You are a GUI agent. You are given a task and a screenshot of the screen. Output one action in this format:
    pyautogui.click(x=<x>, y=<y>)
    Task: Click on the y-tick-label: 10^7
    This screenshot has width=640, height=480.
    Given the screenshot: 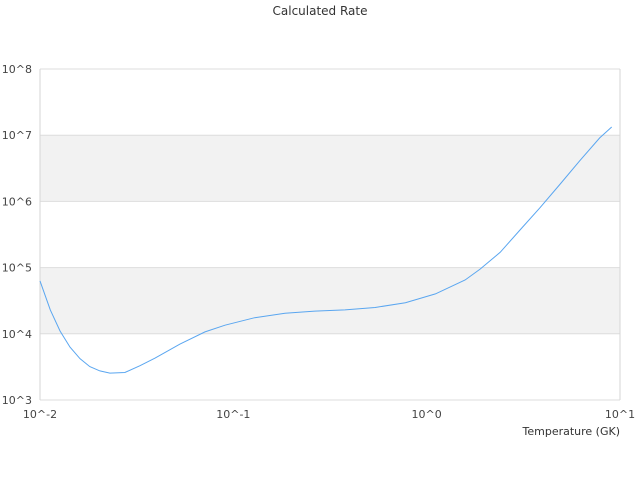 What is the action you would take?
    pyautogui.click(x=17, y=135)
    